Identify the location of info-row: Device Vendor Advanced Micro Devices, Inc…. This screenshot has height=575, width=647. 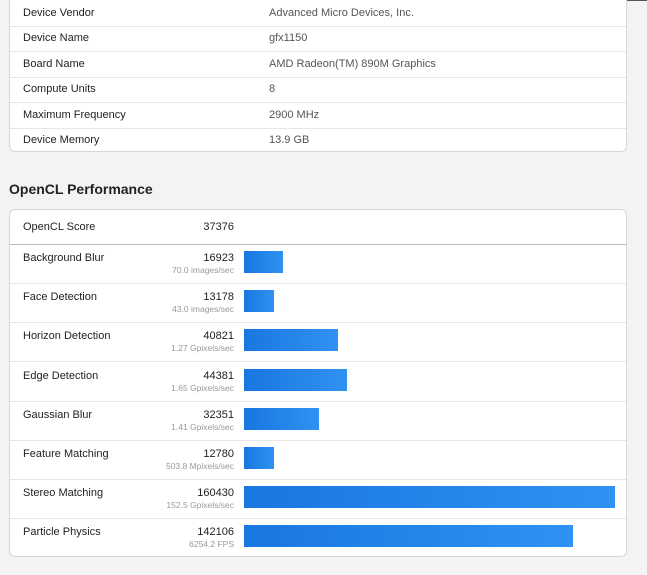
(318, 13).